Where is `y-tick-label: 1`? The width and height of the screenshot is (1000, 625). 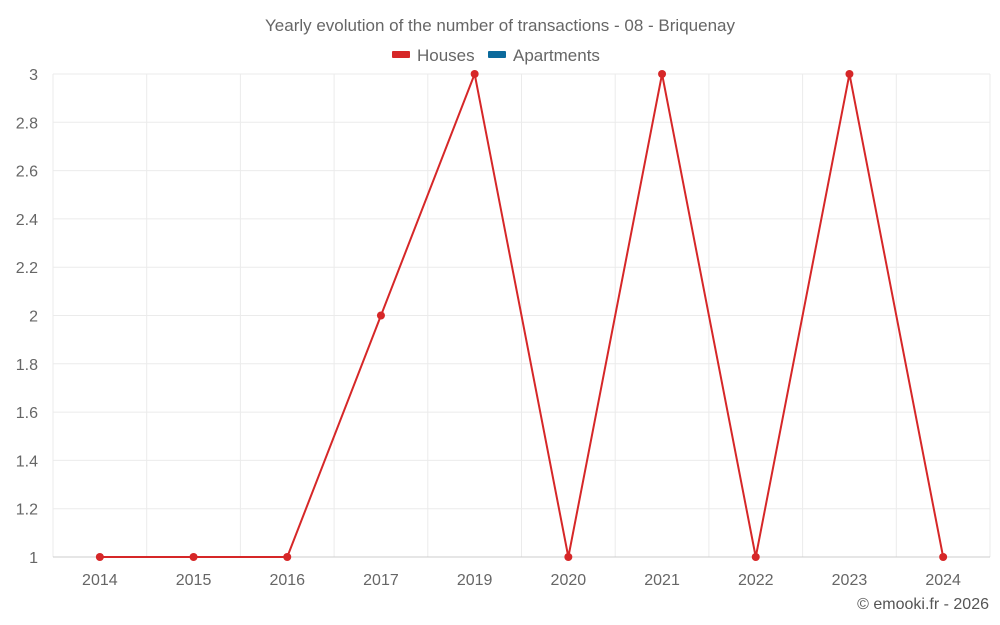 y-tick-label: 1 is located at coordinates (33, 558).